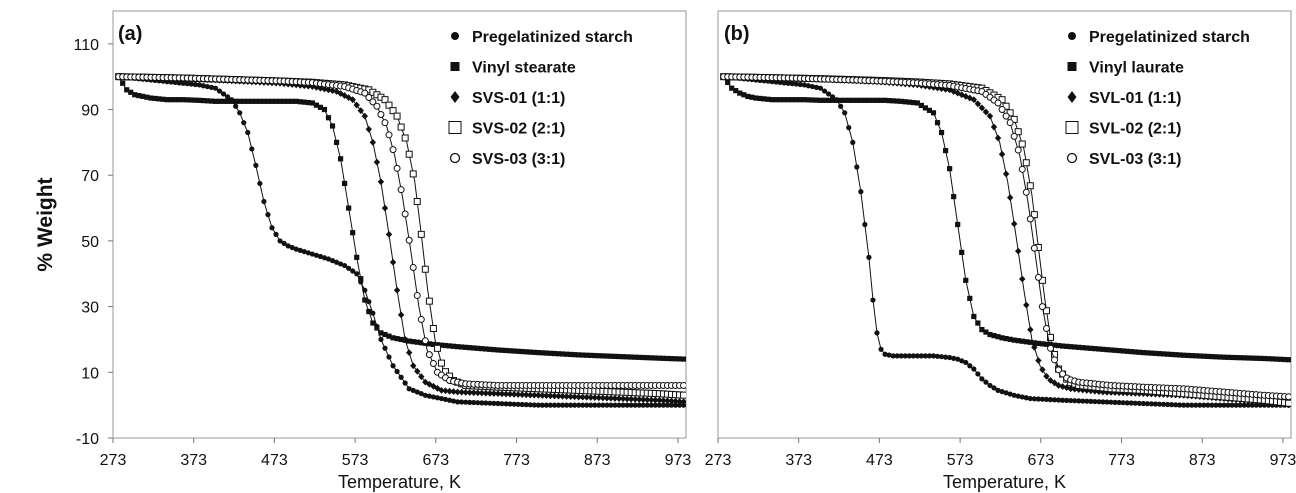 The image size is (1296, 493). What do you see at coordinates (90, 242) in the screenshot?
I see `y-tick-label: 50` at bounding box center [90, 242].